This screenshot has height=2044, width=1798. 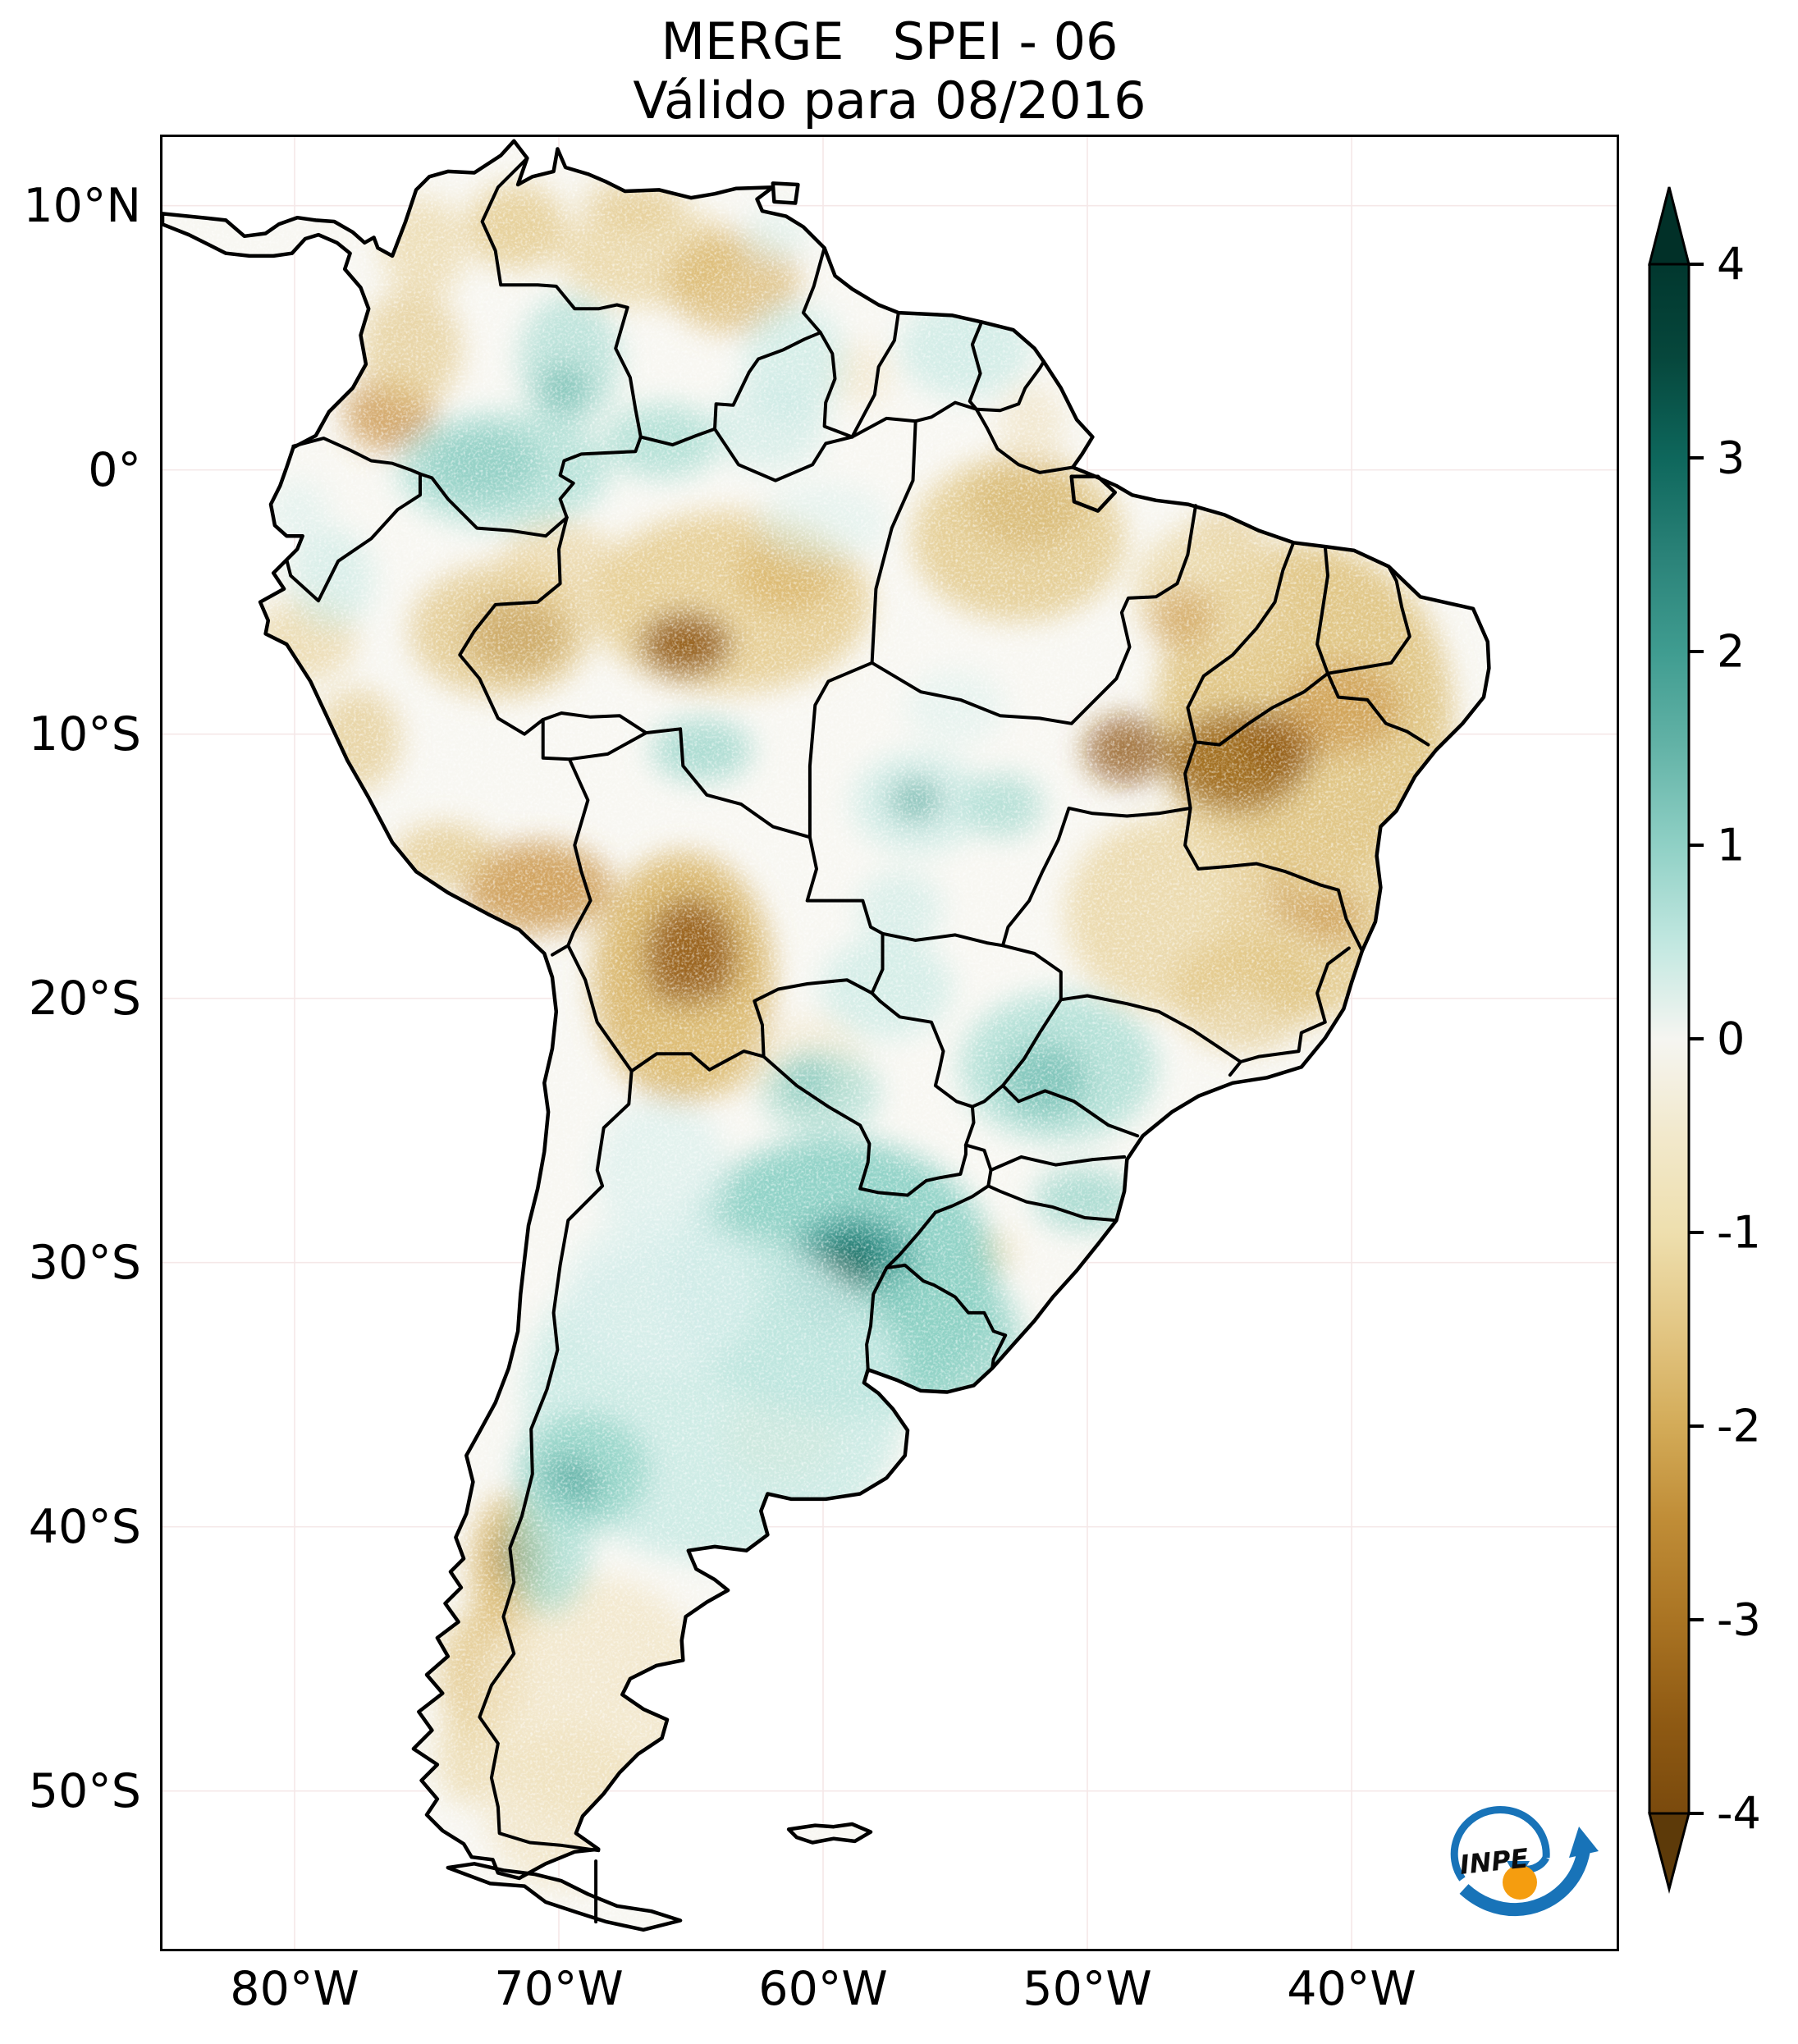 I want to click on colorbar-tick-label: 0, so click(x=1731, y=1039).